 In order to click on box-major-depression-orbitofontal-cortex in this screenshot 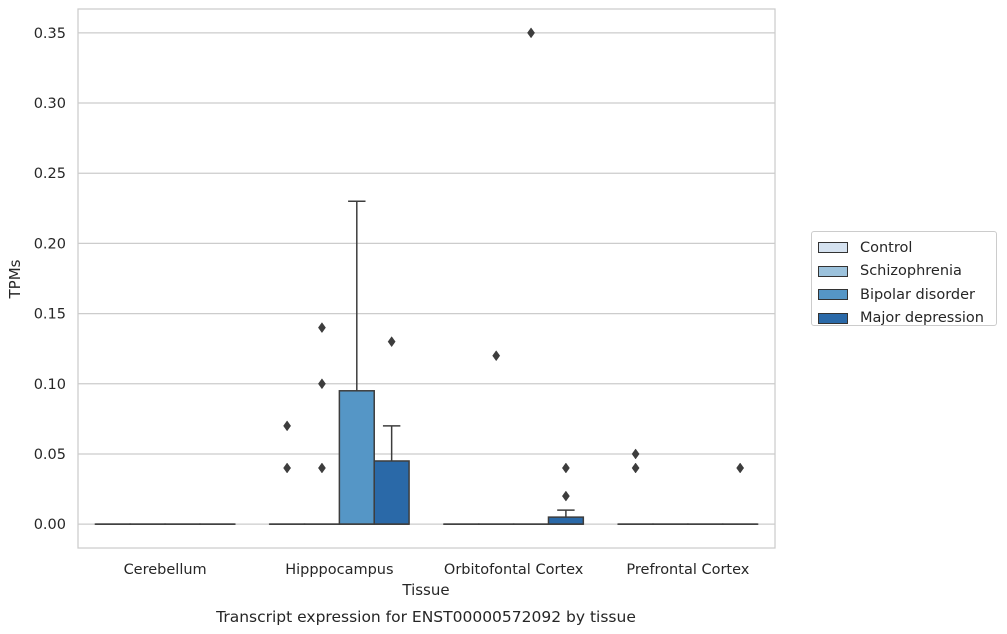, I will do `click(566, 493)`.